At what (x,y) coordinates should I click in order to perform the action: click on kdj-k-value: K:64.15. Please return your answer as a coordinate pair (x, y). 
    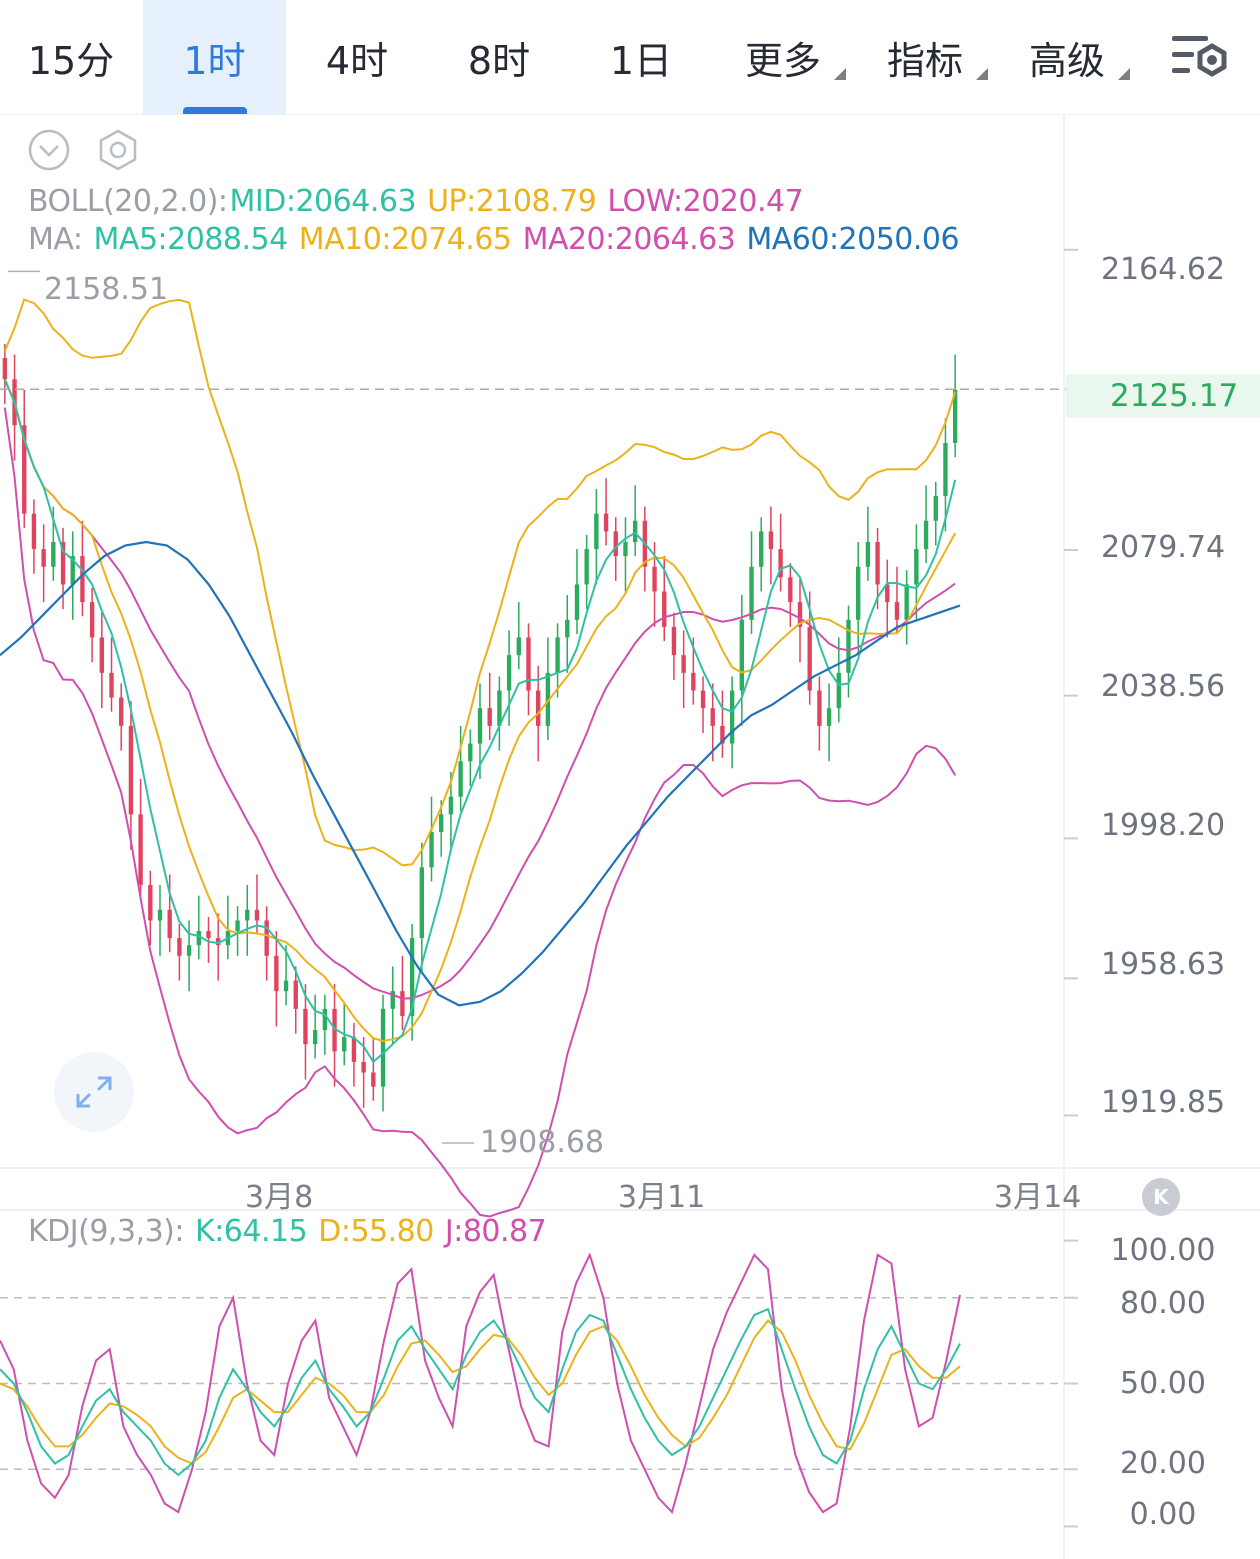
    Looking at the image, I should click on (251, 1231).